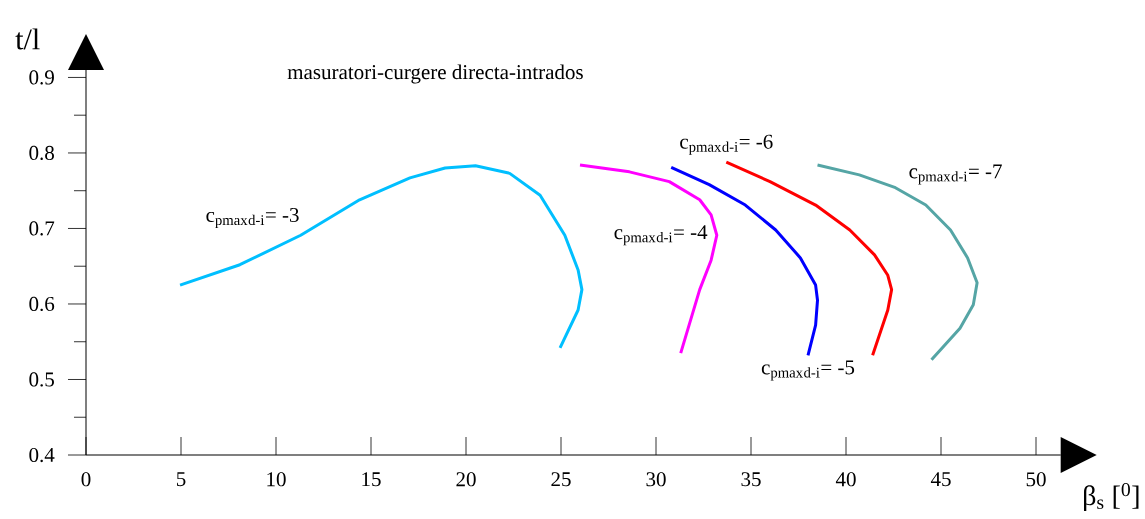 The height and width of the screenshot is (519, 1145). What do you see at coordinates (371, 479) in the screenshot?
I see `x-tick-label: 15` at bounding box center [371, 479].